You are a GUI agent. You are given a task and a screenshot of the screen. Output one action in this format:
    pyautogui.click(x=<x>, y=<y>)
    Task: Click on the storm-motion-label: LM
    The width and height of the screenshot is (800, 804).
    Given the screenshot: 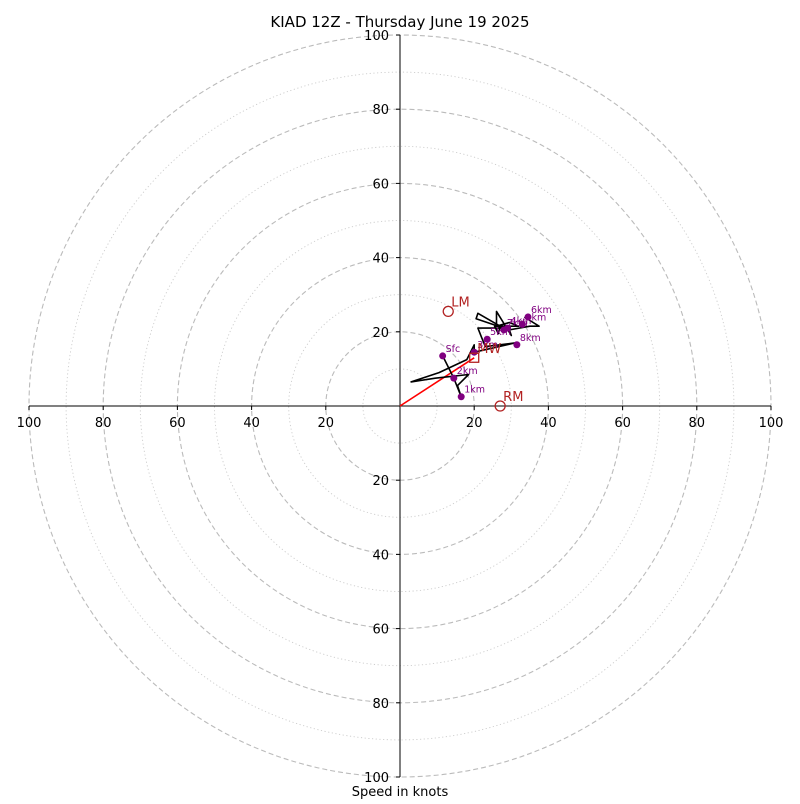 What is the action you would take?
    pyautogui.click(x=460, y=302)
    